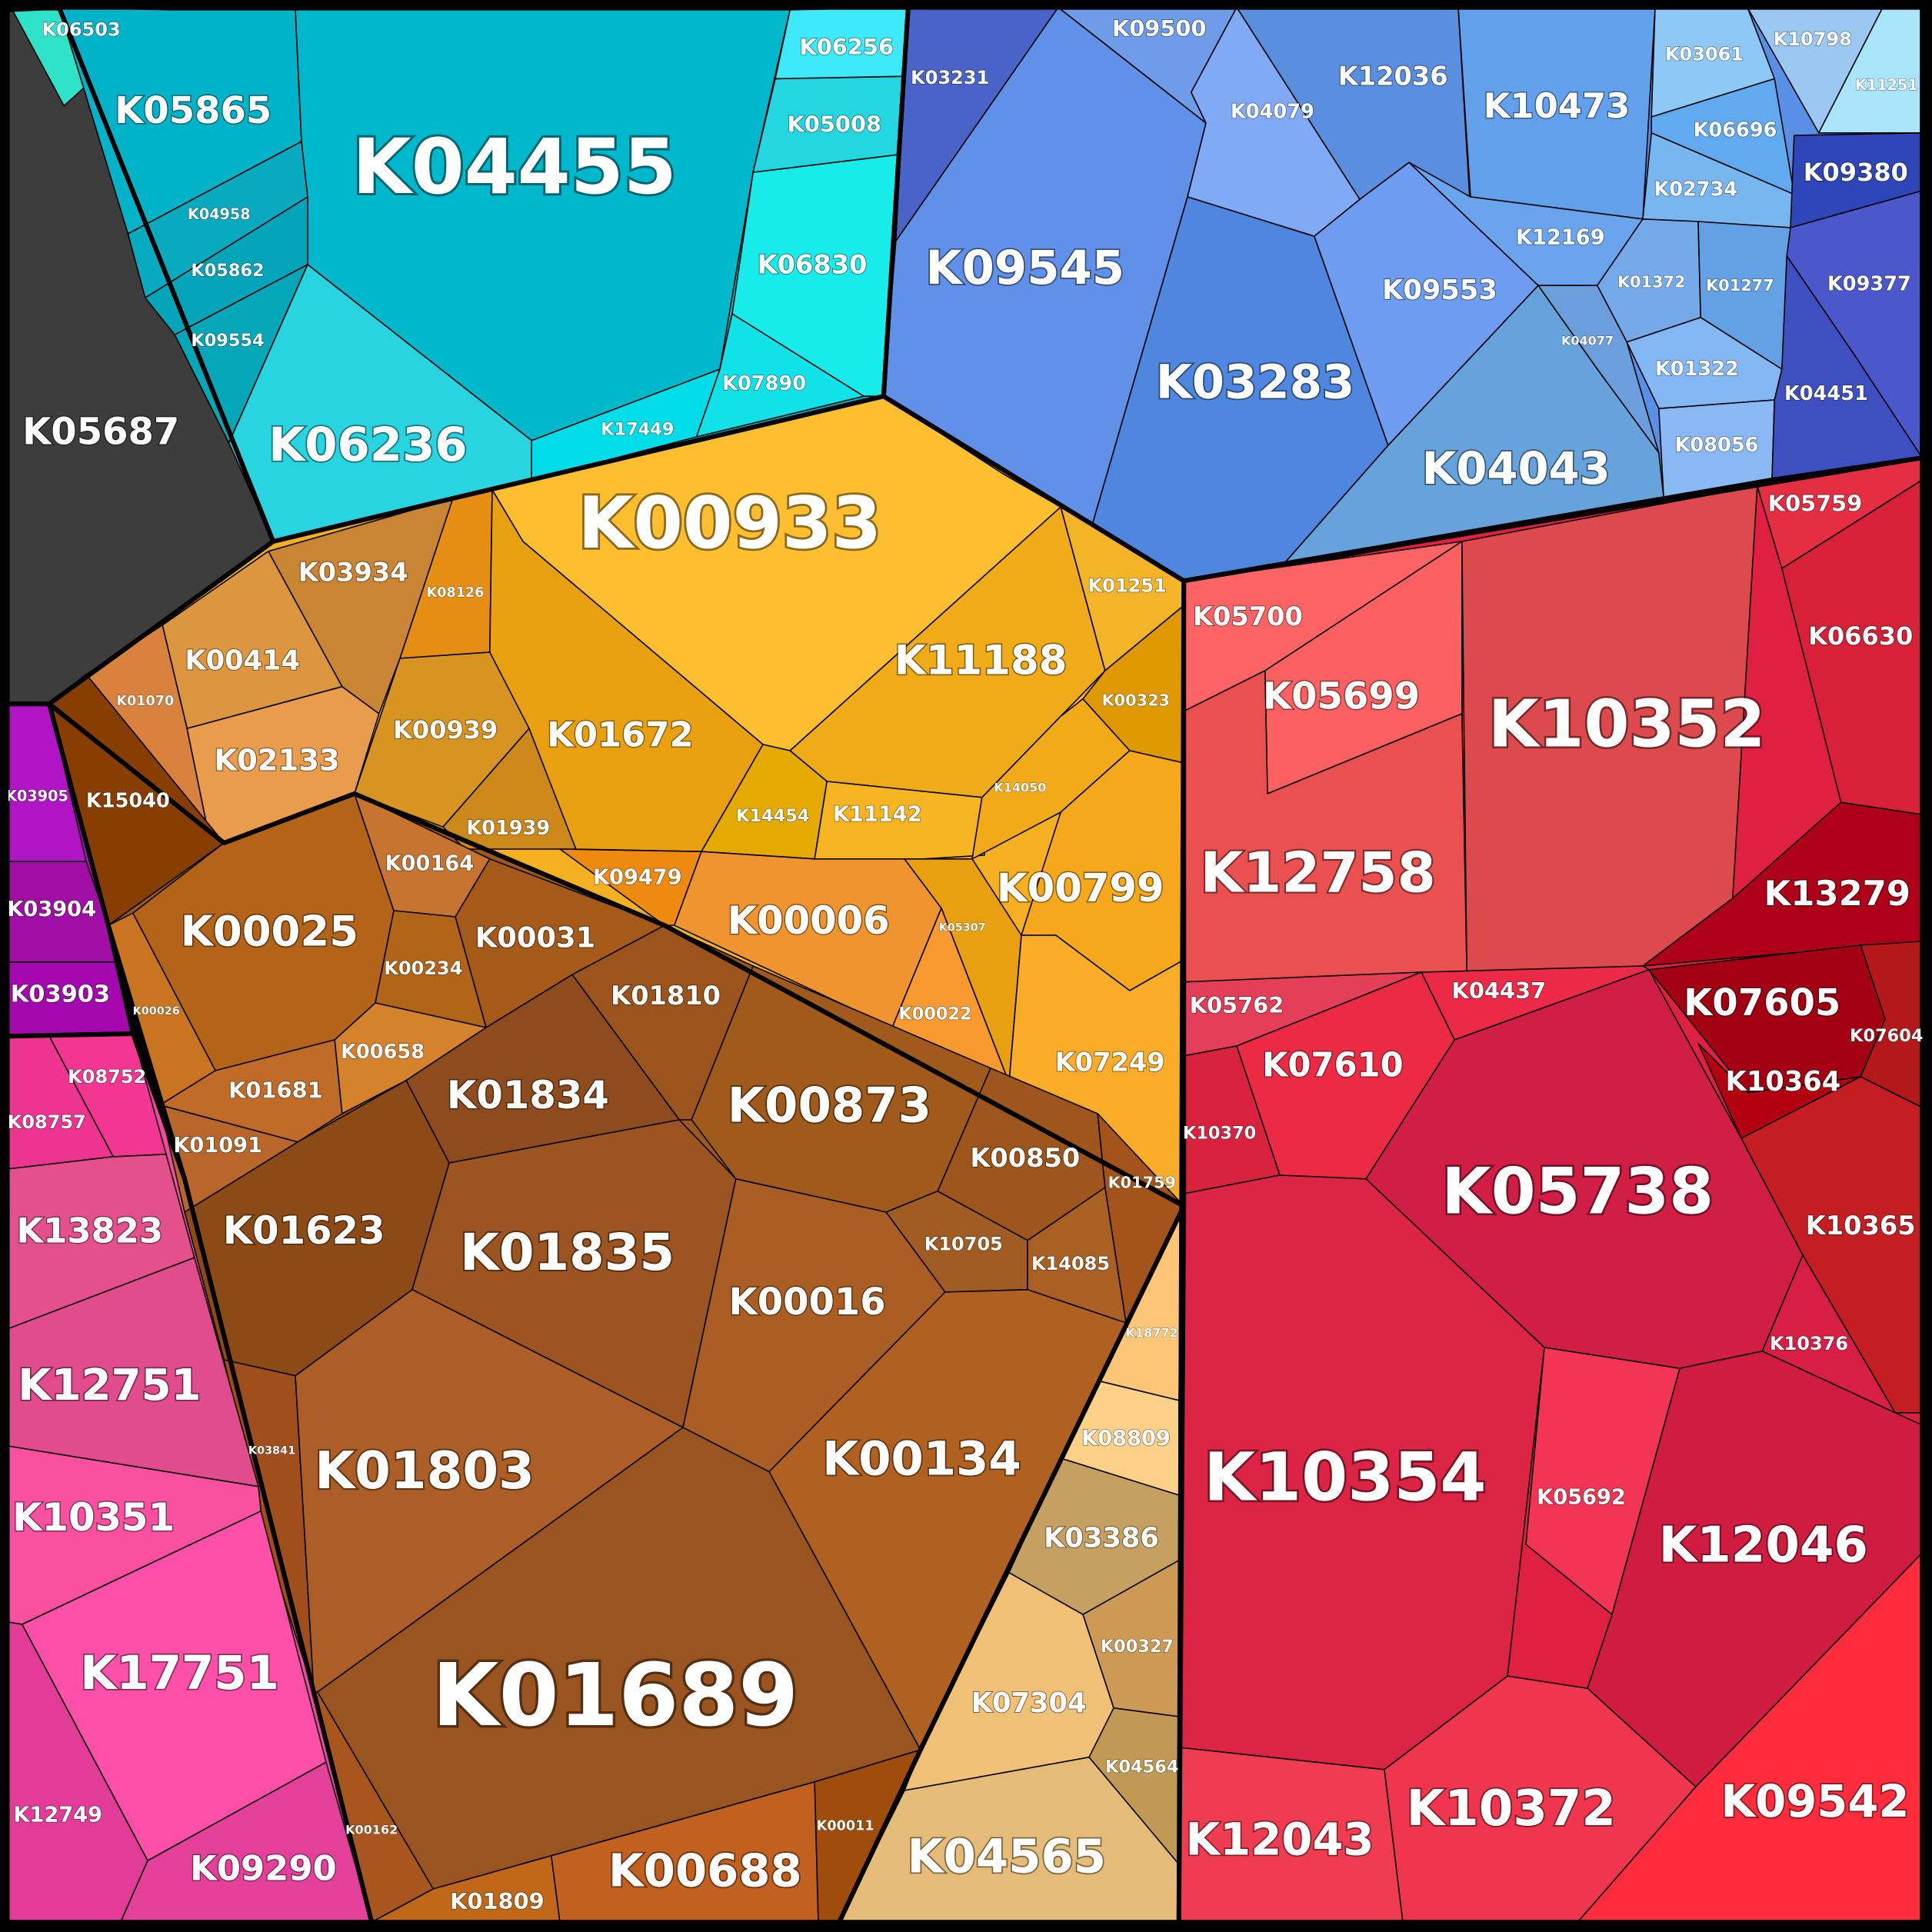  What do you see at coordinates (1248, 616) in the screenshot?
I see `cell-label-k05700: K05700` at bounding box center [1248, 616].